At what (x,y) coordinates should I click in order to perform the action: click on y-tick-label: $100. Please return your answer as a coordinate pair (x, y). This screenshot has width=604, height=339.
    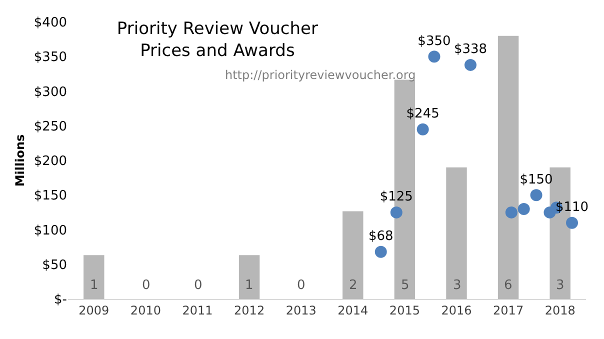
    Looking at the image, I should click on (50, 230).